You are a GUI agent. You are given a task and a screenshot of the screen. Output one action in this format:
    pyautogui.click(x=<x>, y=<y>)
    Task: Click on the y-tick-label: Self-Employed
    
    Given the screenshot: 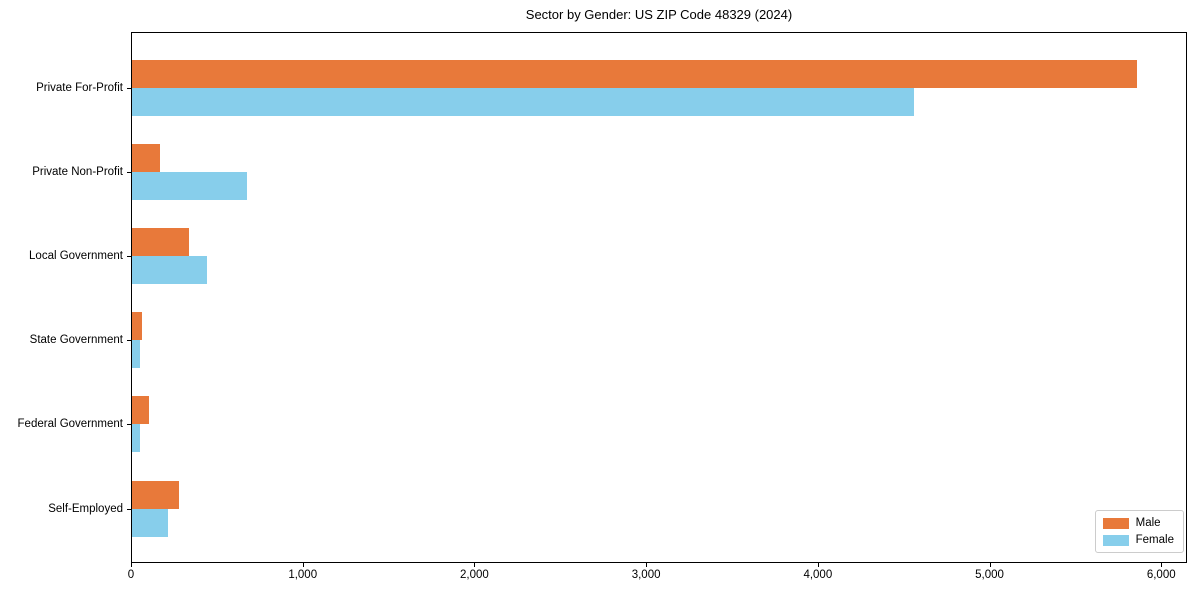 What is the action you would take?
    pyautogui.click(x=85, y=508)
    